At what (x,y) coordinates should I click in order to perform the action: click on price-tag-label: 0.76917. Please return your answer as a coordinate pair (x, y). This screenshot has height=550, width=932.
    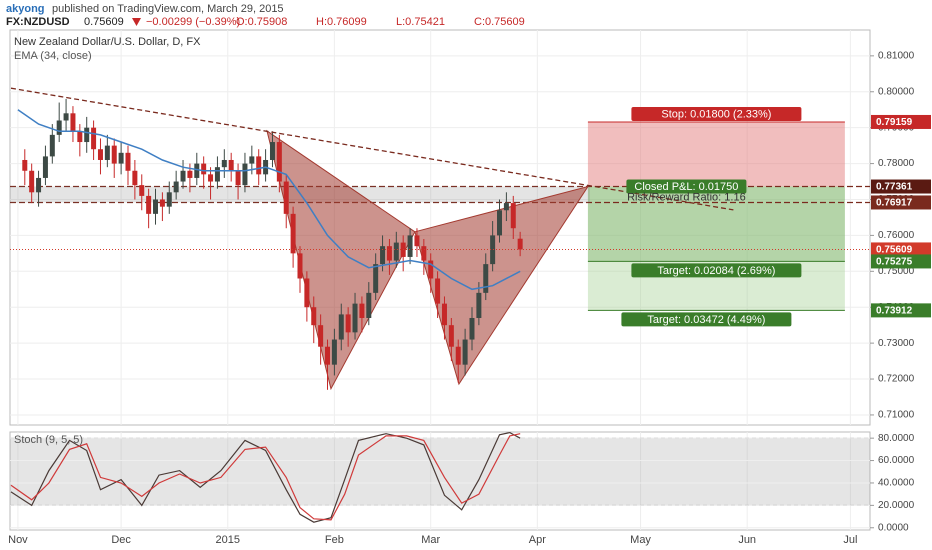
    Looking at the image, I should click on (894, 203).